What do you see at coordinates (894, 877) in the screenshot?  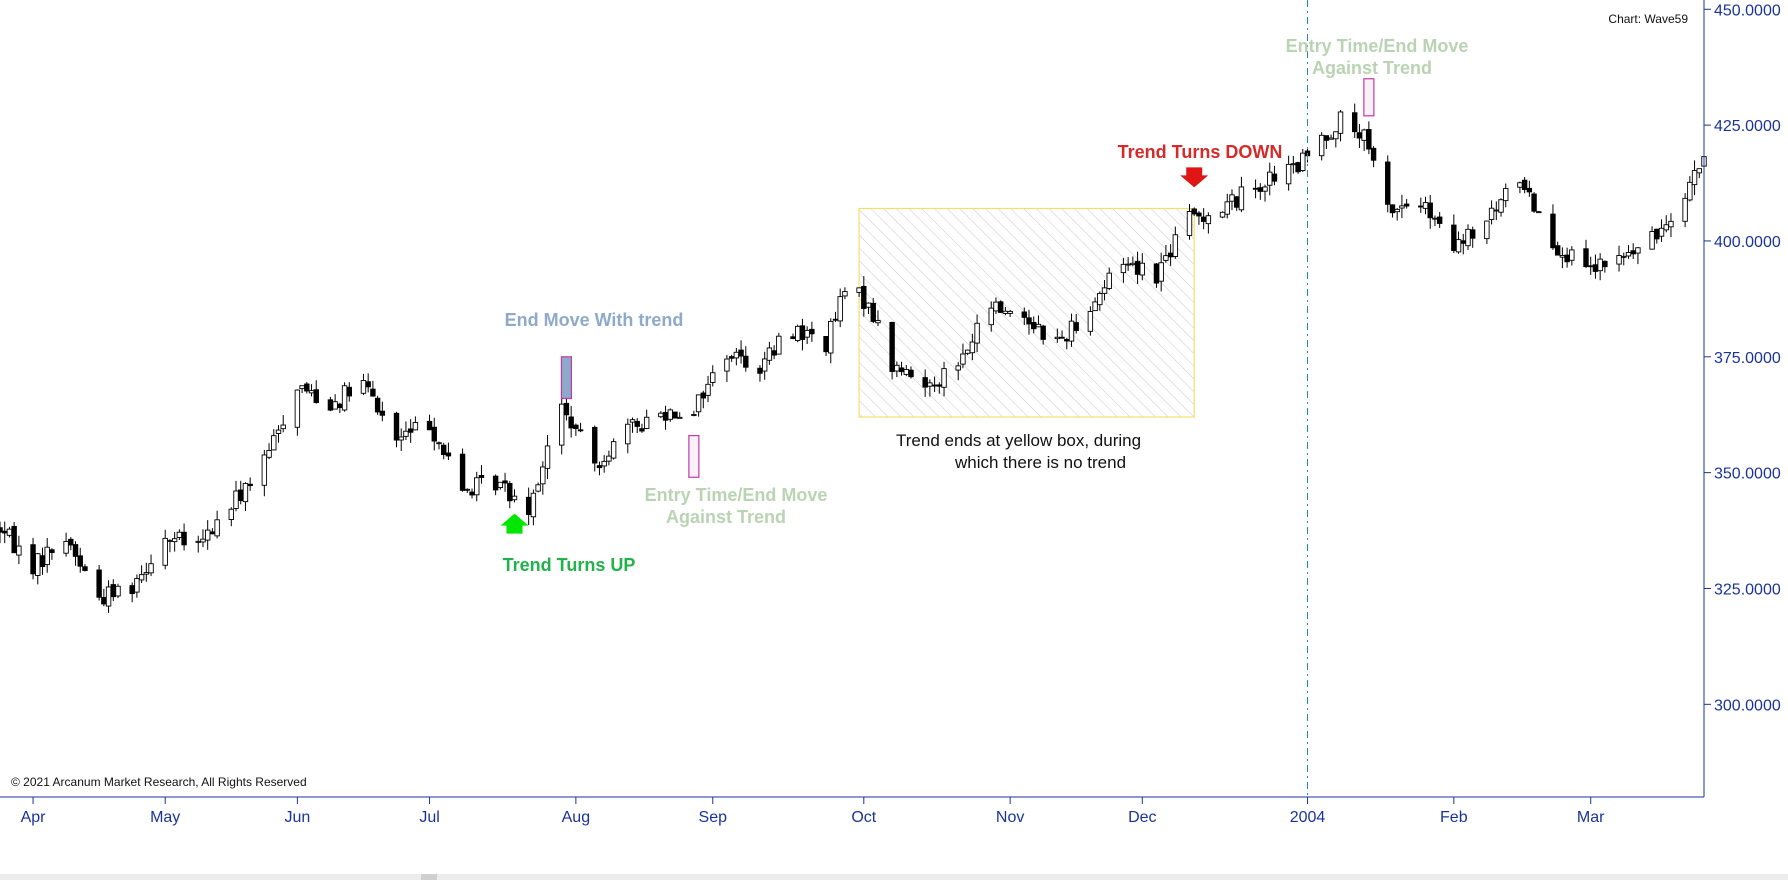 I see `horizontal-scrollbar` at bounding box center [894, 877].